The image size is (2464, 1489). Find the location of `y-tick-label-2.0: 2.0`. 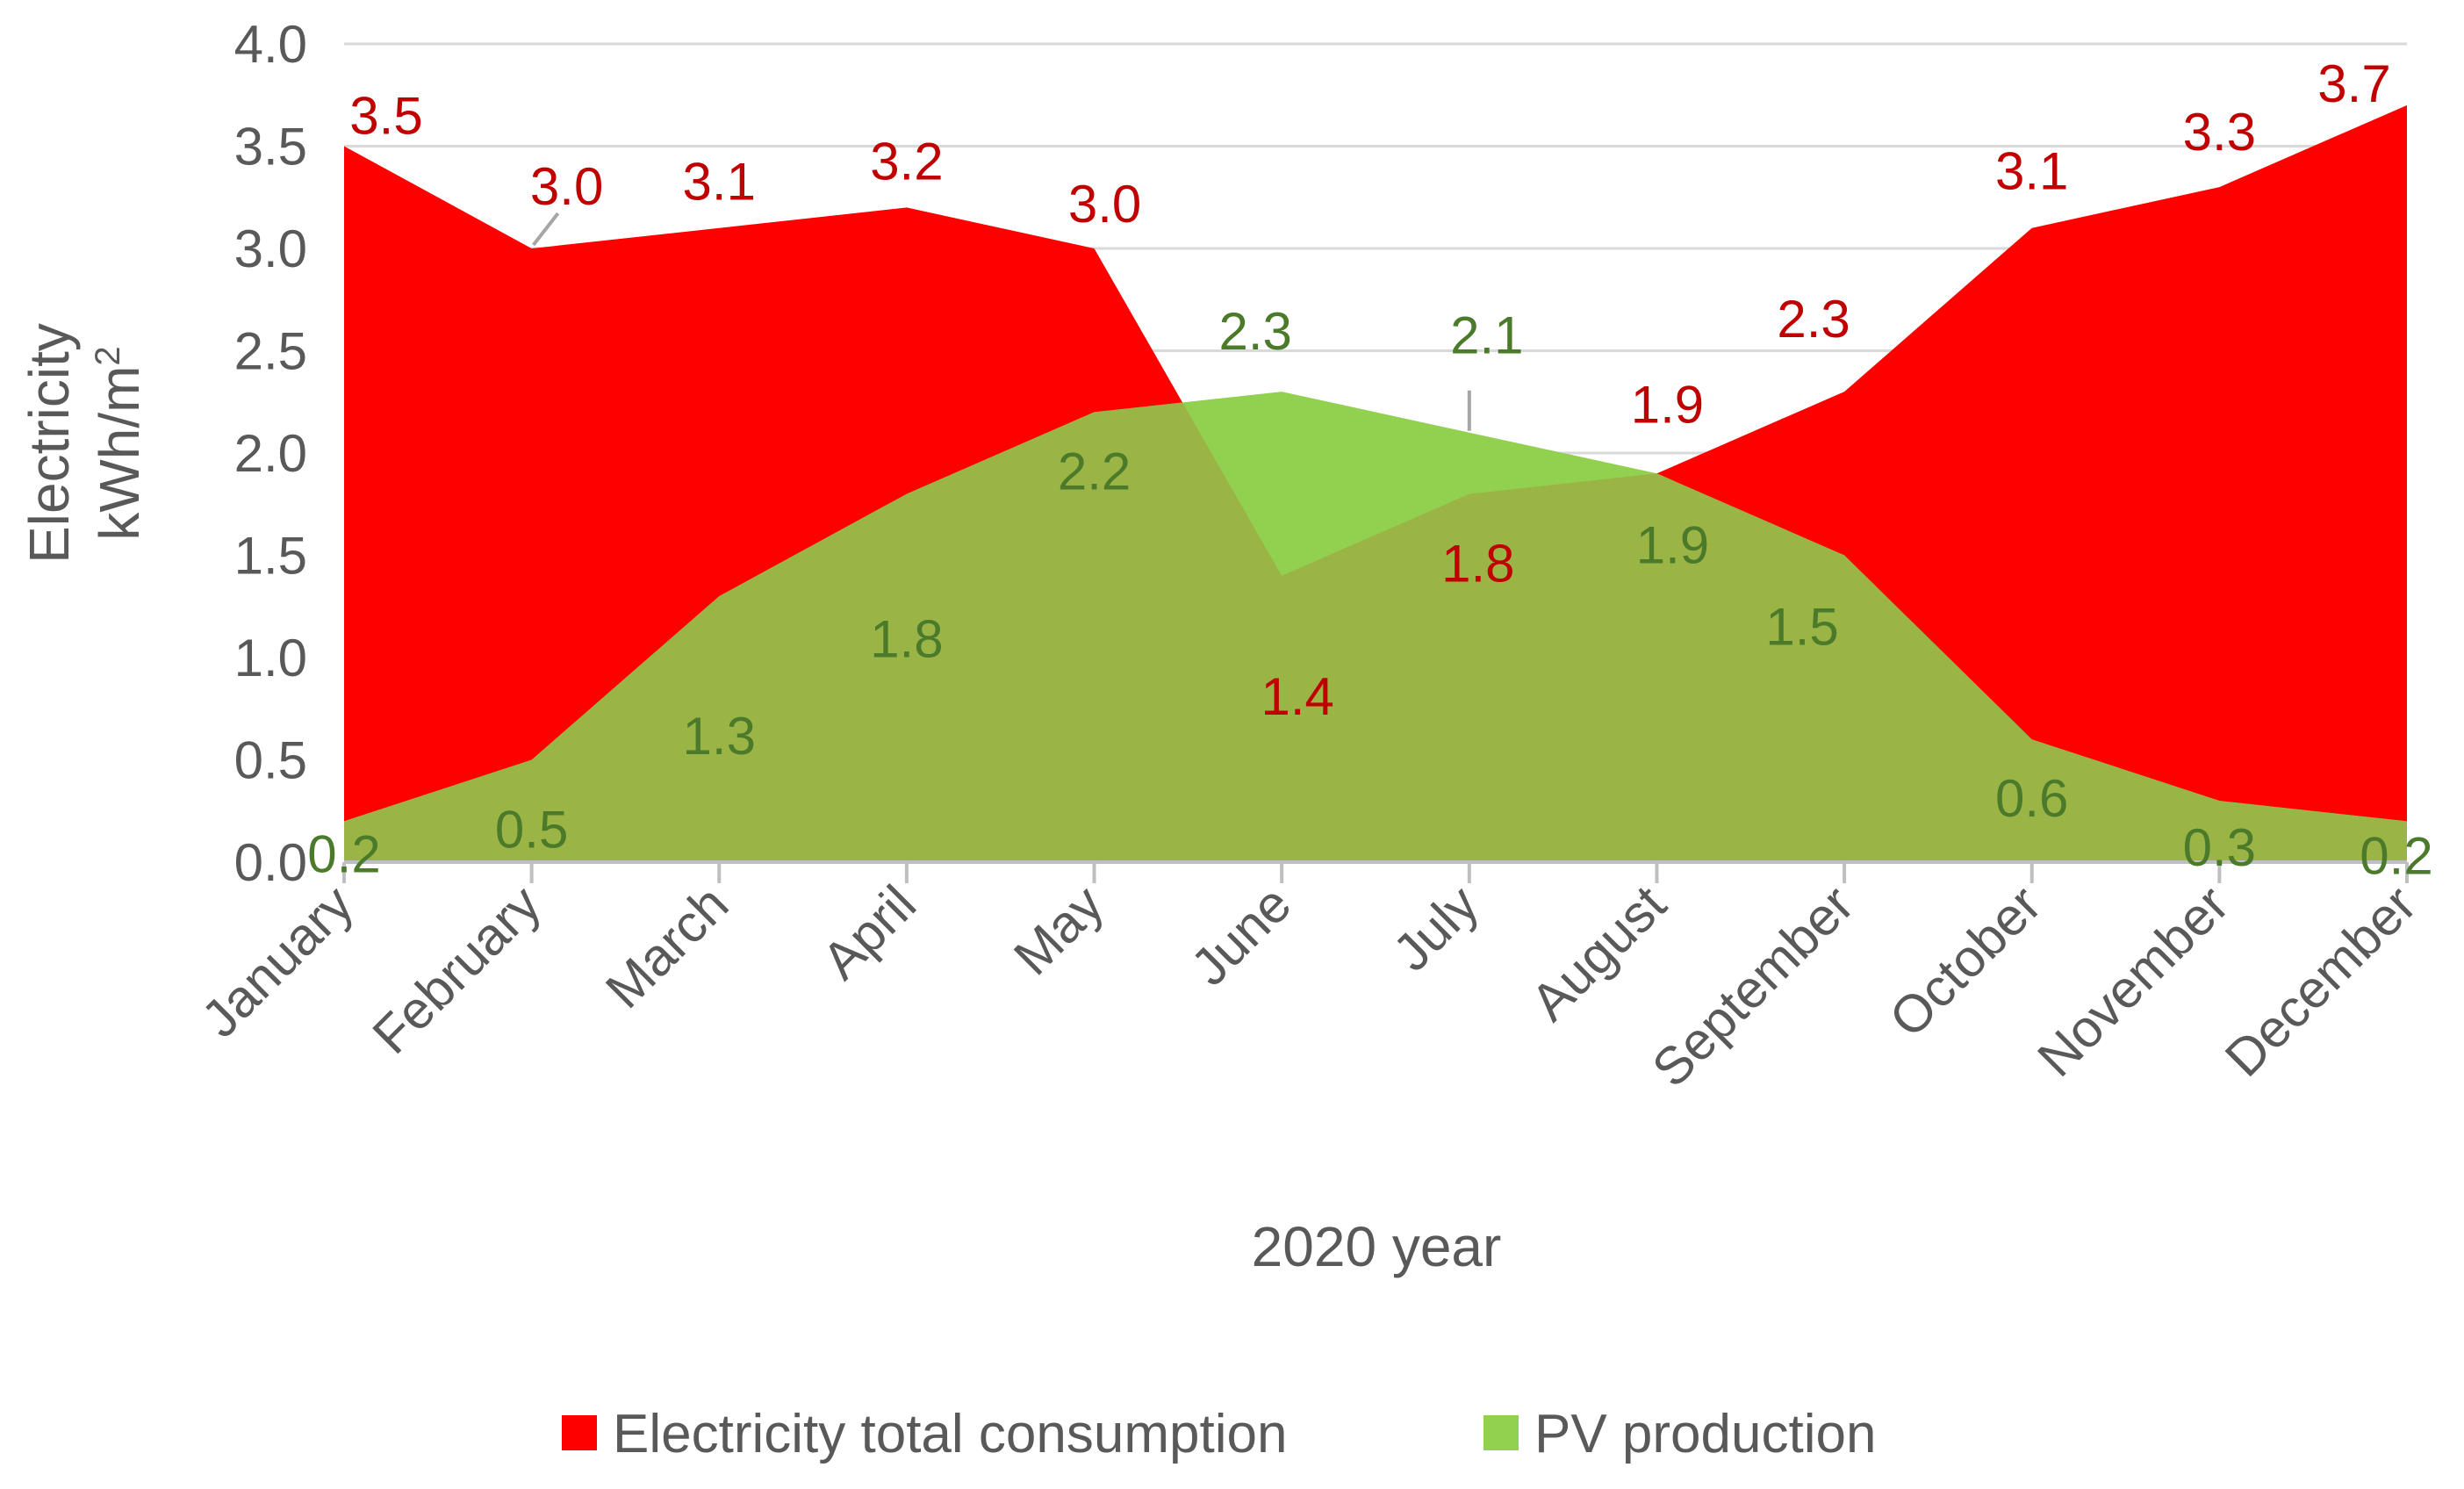

y-tick-label-2.0: 2.0 is located at coordinates (270, 453).